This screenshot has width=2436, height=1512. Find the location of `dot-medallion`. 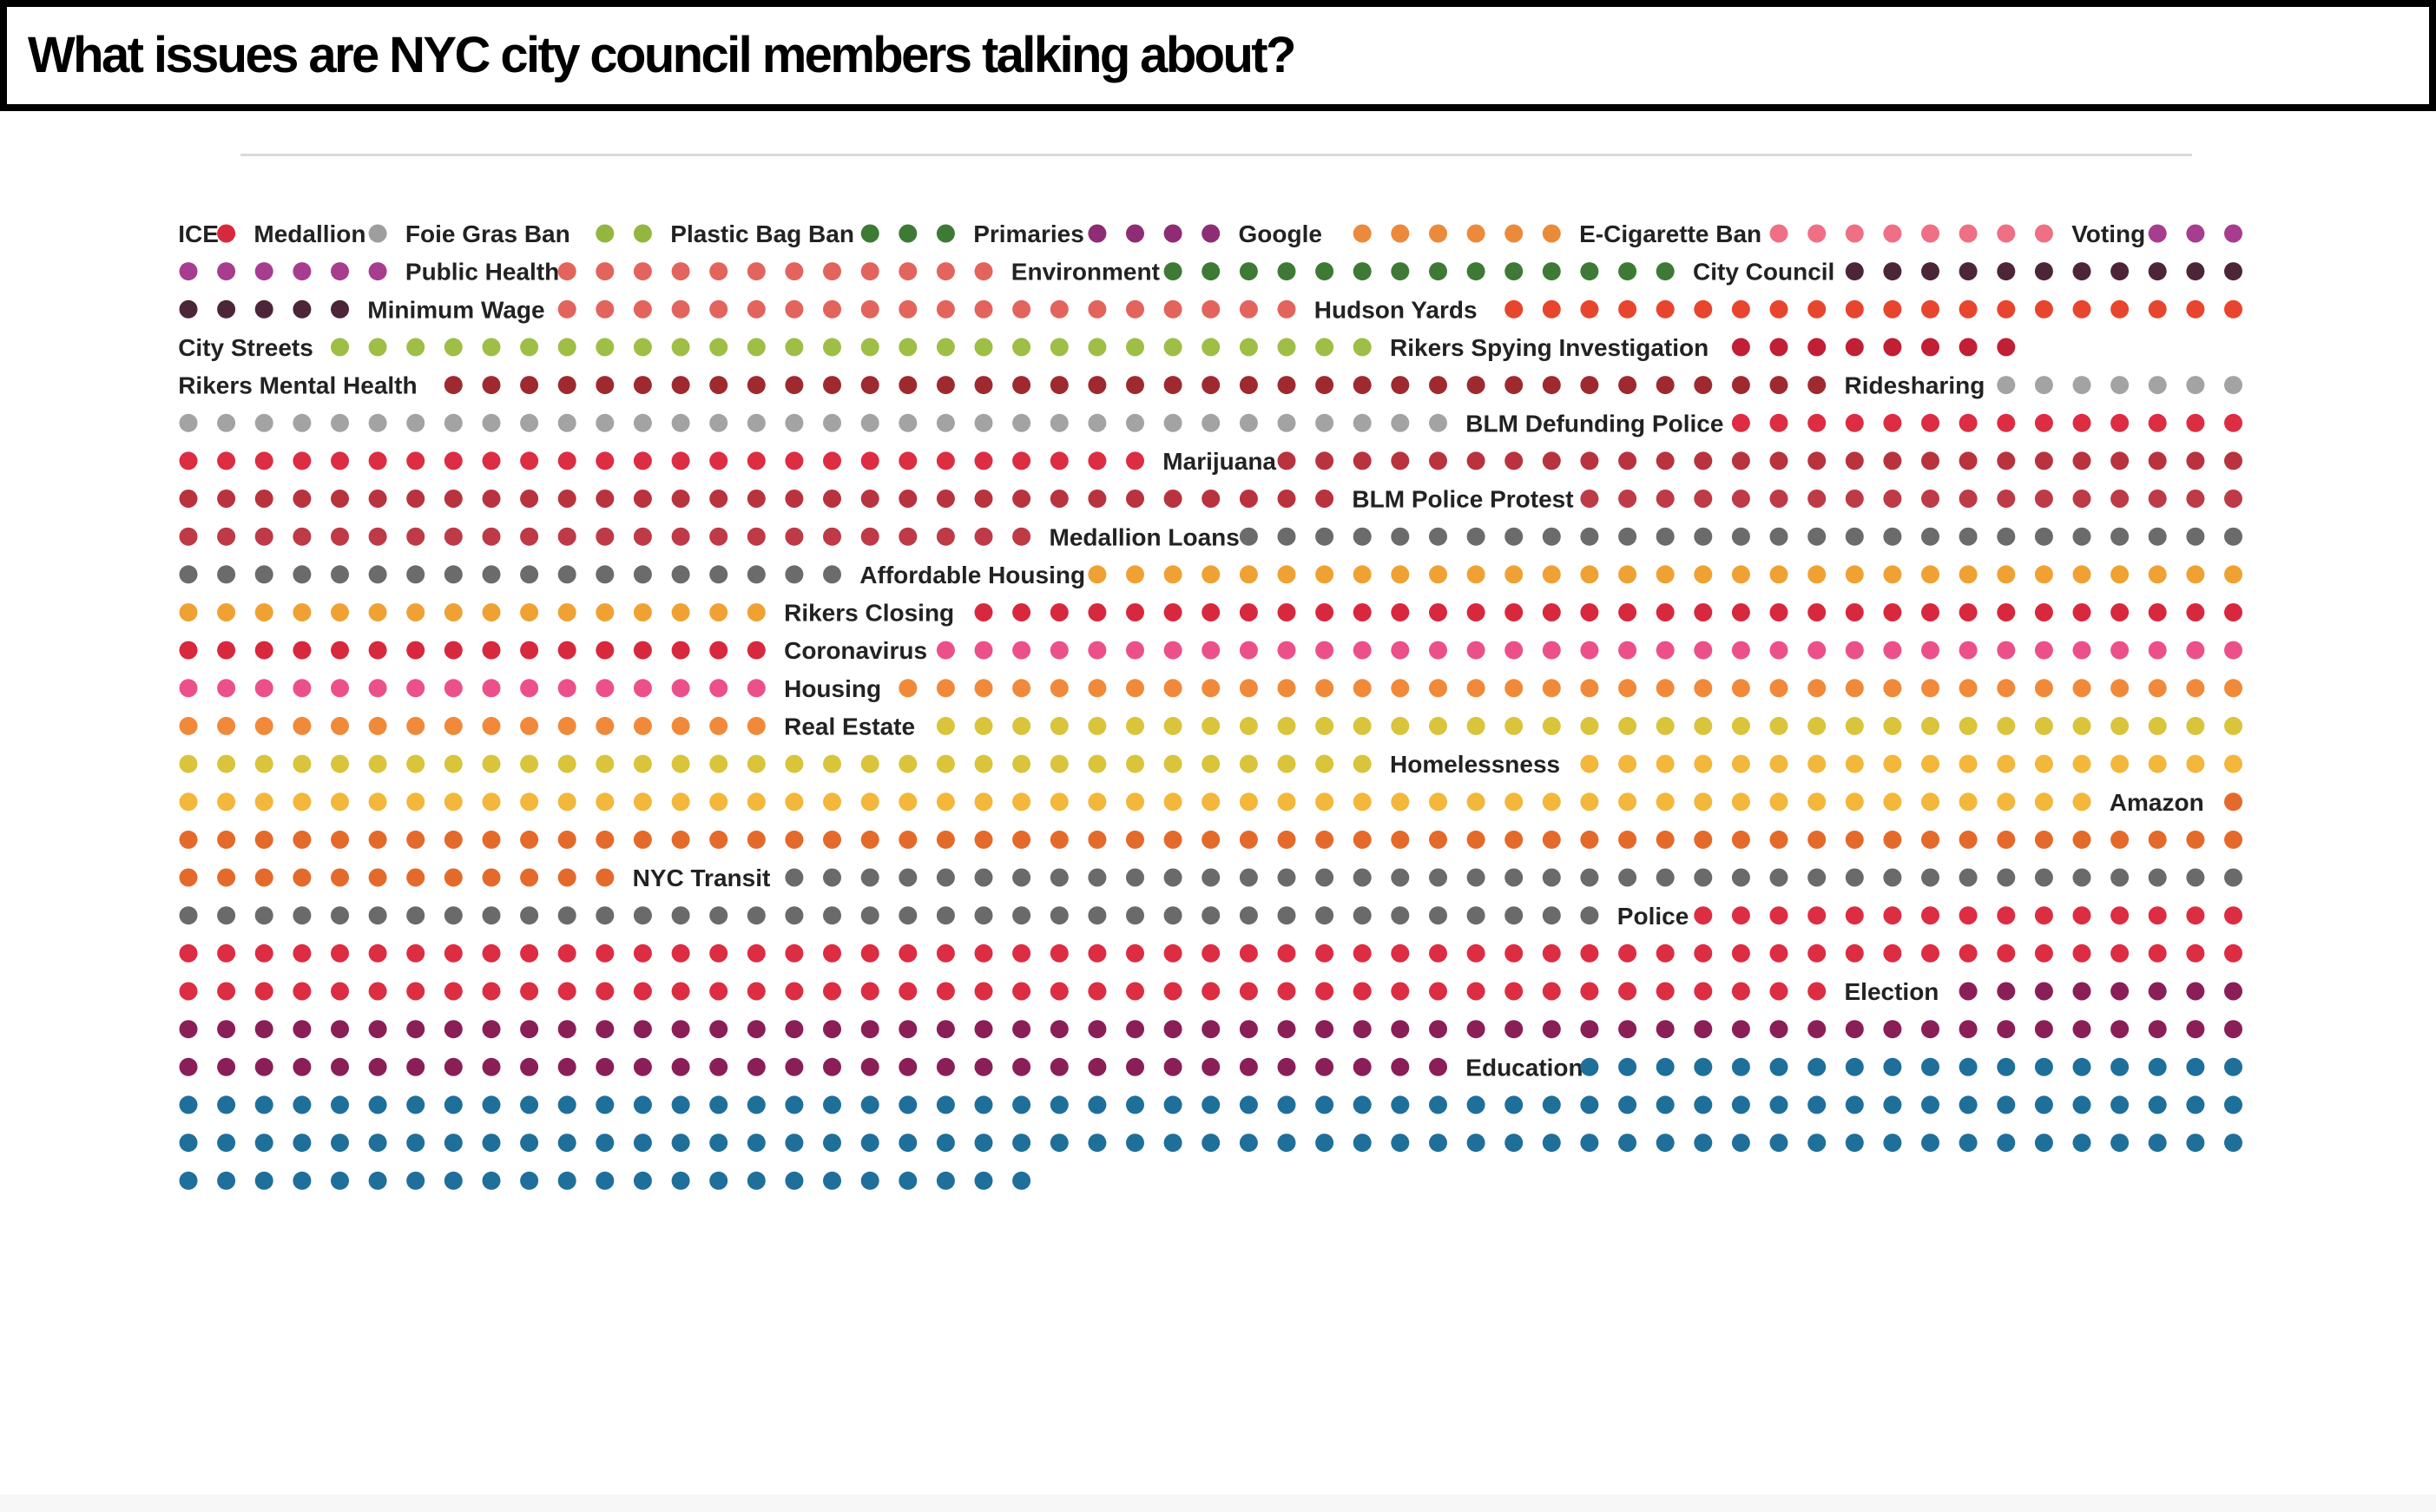

dot-medallion is located at coordinates (377, 233).